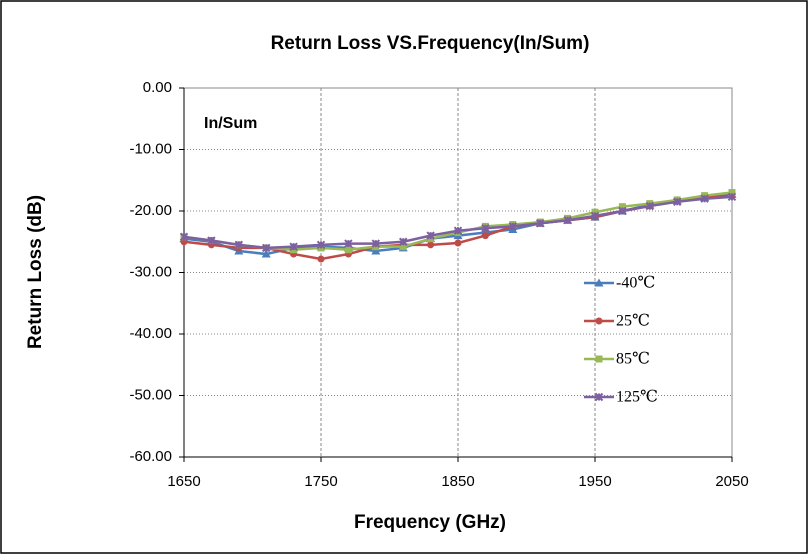  Describe the element at coordinates (457, 481) in the screenshot. I see `x-tick-label: 1850` at that location.